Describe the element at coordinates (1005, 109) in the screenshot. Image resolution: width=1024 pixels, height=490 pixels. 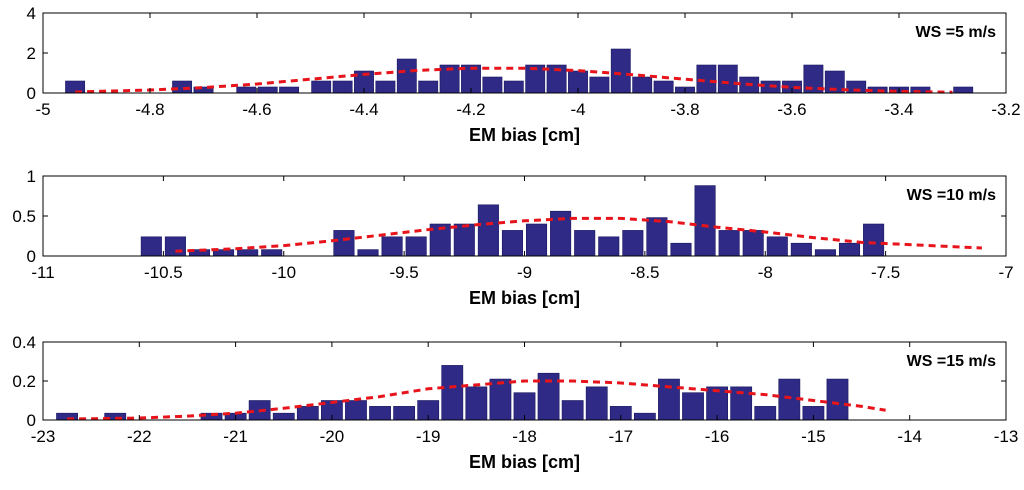
I see `x-tick-label: -3.2` at that location.